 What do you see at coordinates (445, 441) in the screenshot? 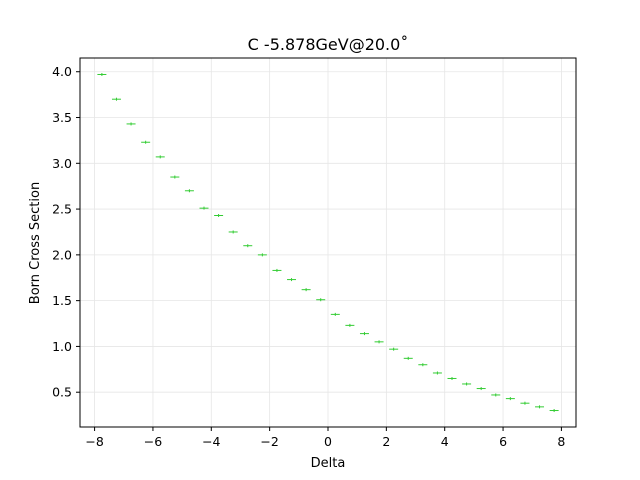
I see `x-tick-label: 4` at bounding box center [445, 441].